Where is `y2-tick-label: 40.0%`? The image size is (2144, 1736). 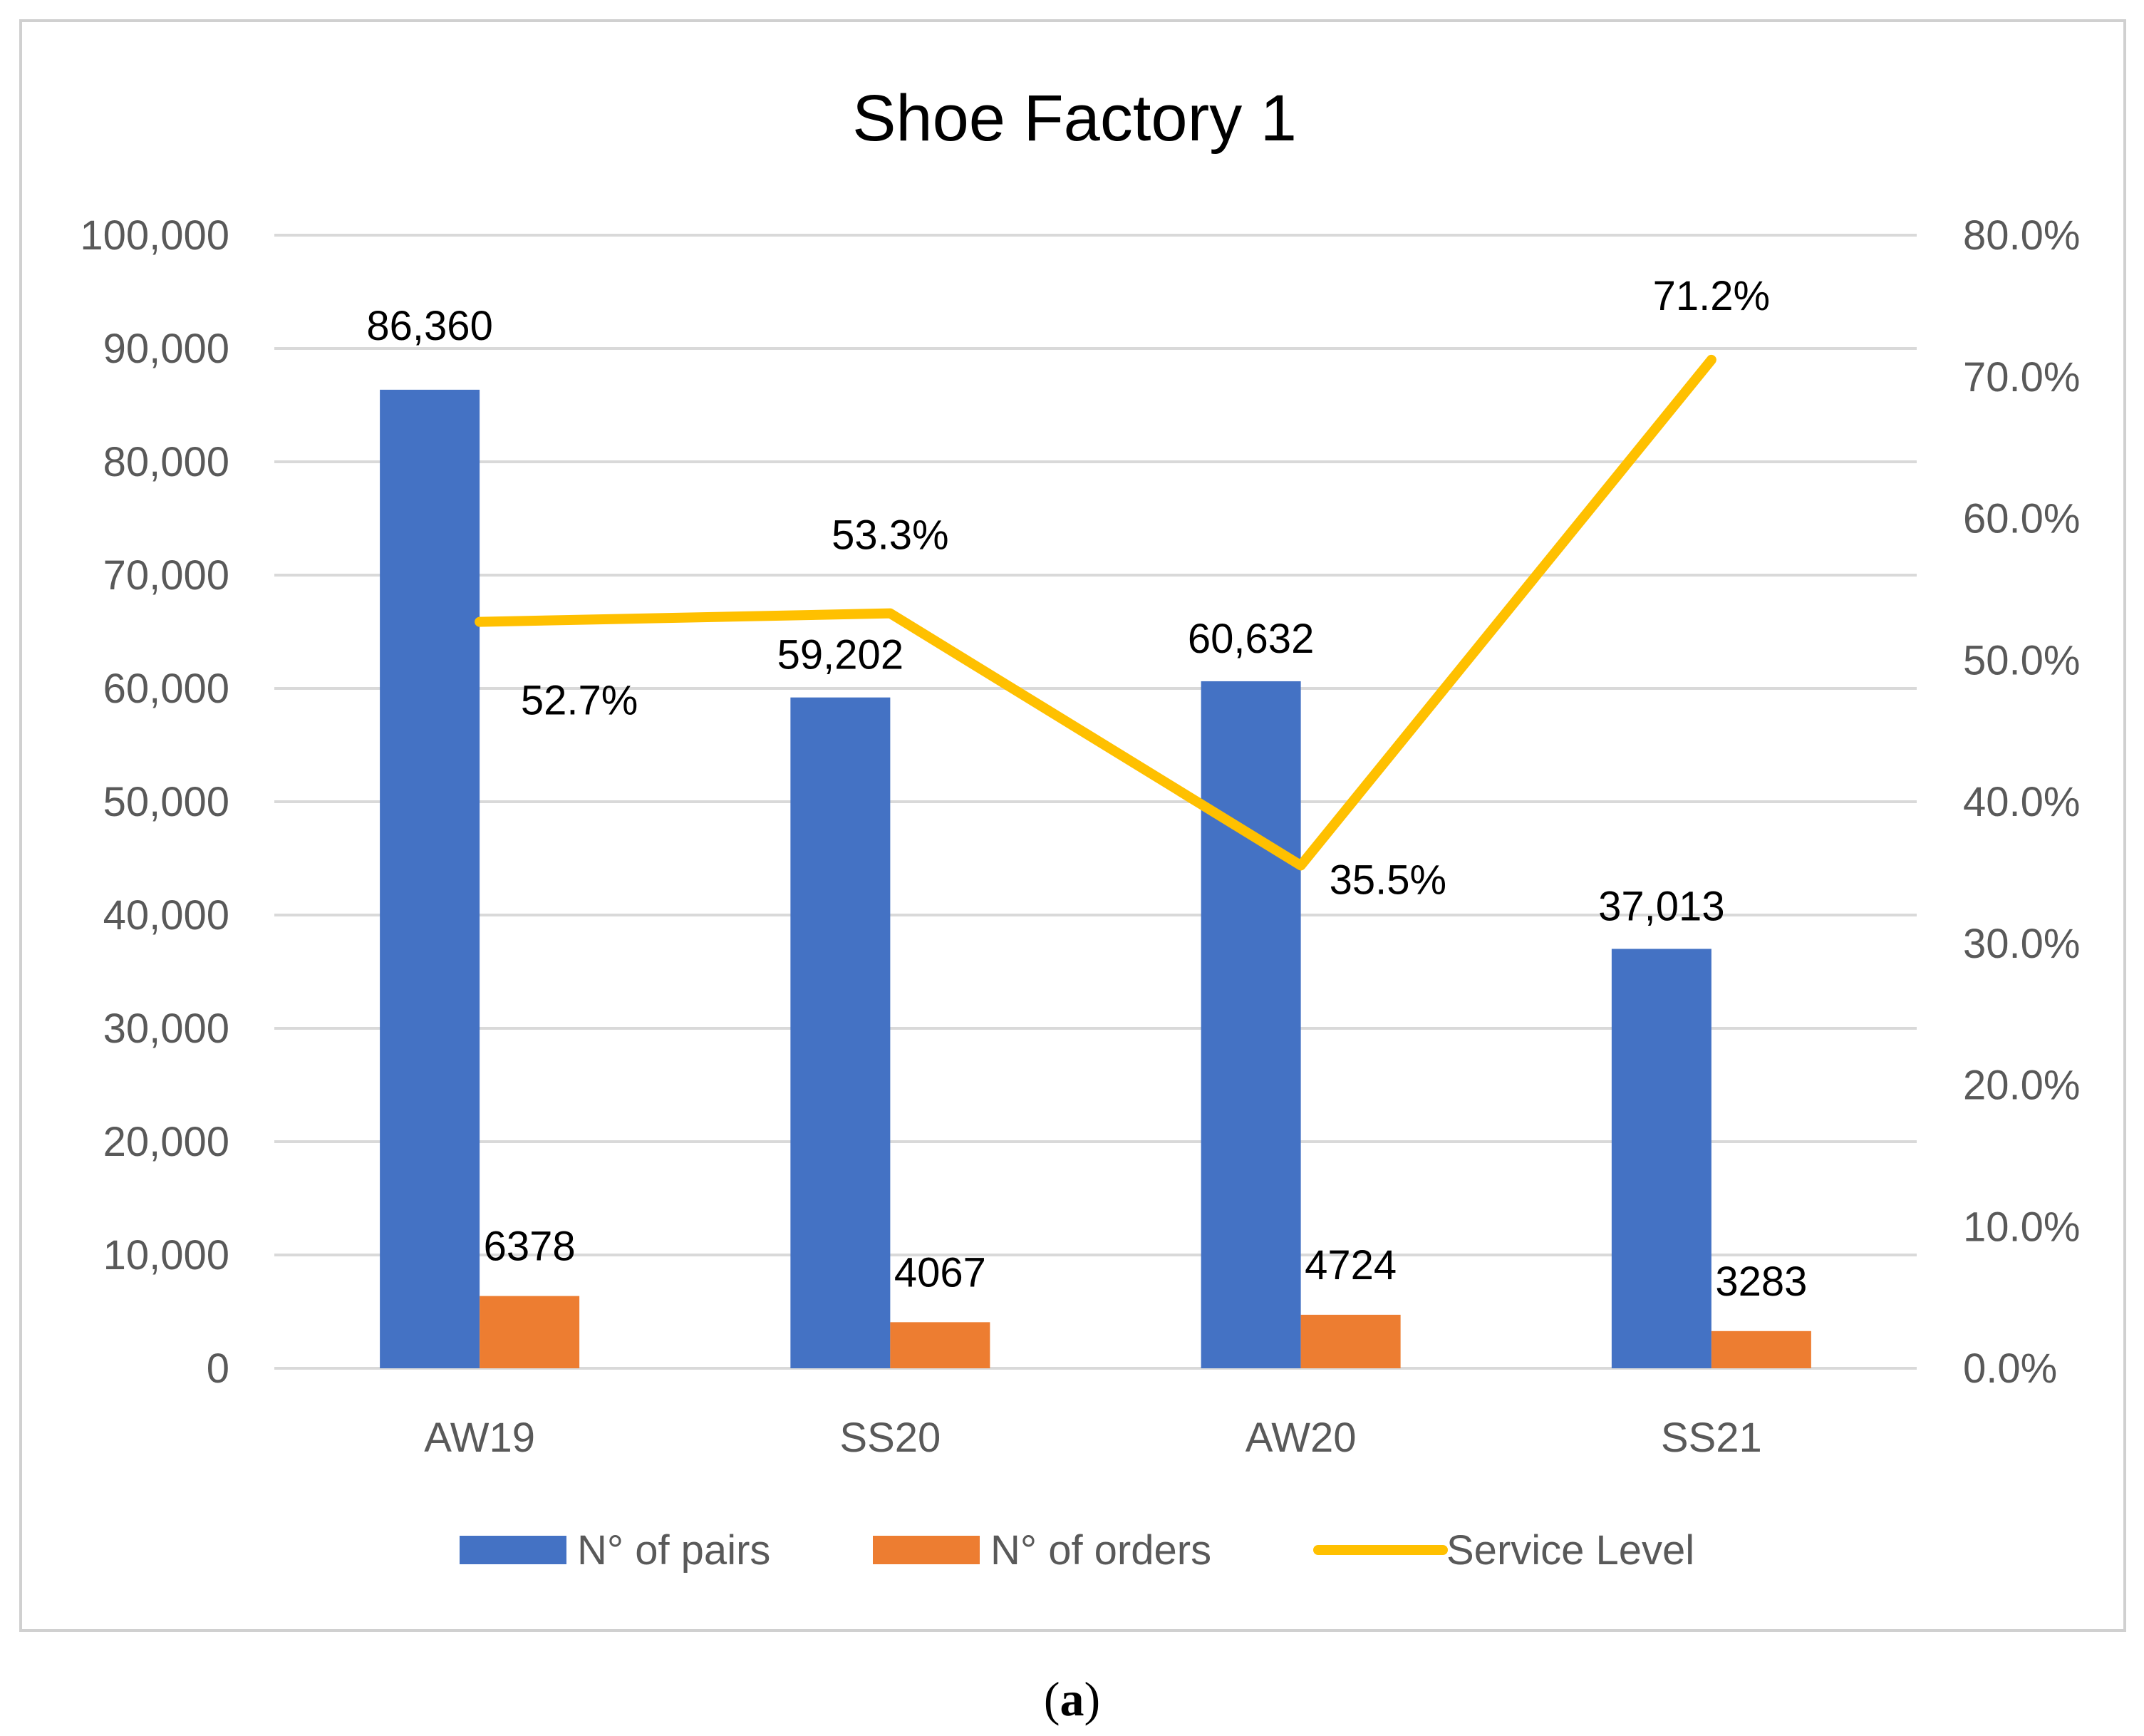
y2-tick-label: 40.0% is located at coordinates (2021, 802).